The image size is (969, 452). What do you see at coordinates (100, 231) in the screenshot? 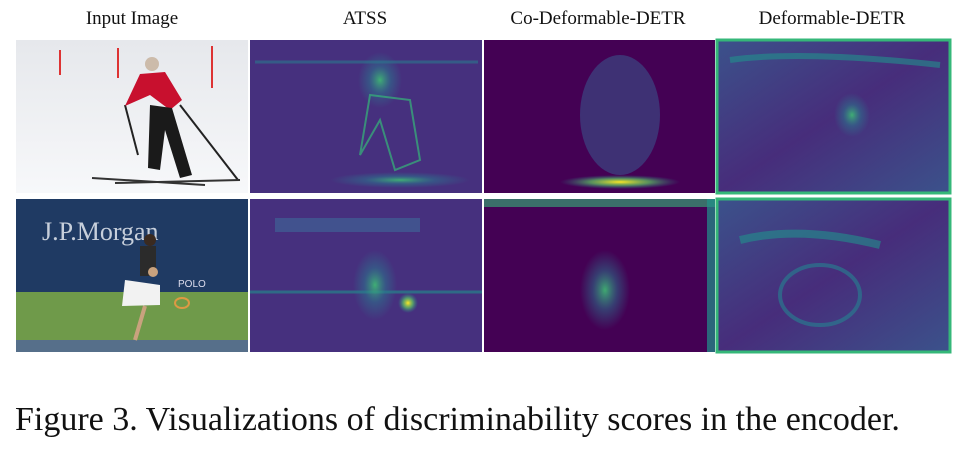
I see `photo-text: J.P.Morgan` at bounding box center [100, 231].